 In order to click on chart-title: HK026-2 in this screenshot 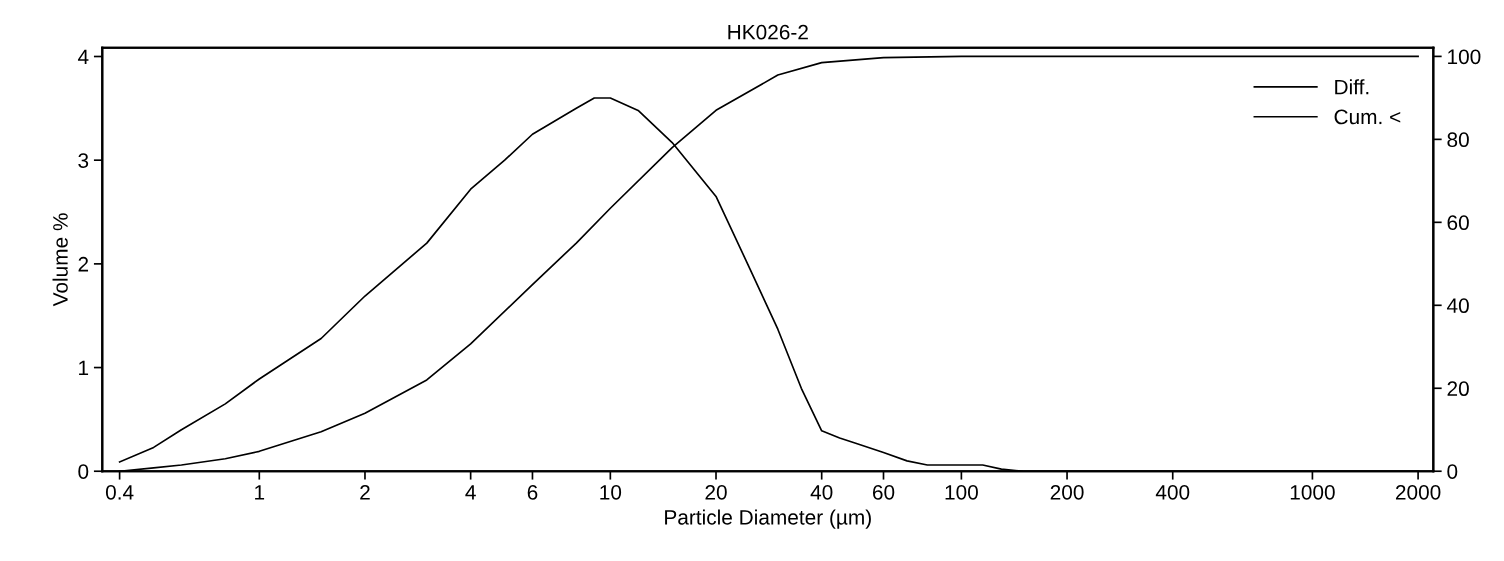, I will do `click(768, 32)`.